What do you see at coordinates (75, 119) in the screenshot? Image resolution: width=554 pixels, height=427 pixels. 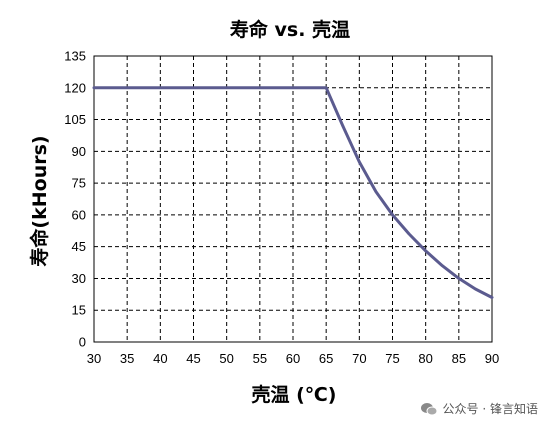 I see `y-tick-label: 105` at bounding box center [75, 119].